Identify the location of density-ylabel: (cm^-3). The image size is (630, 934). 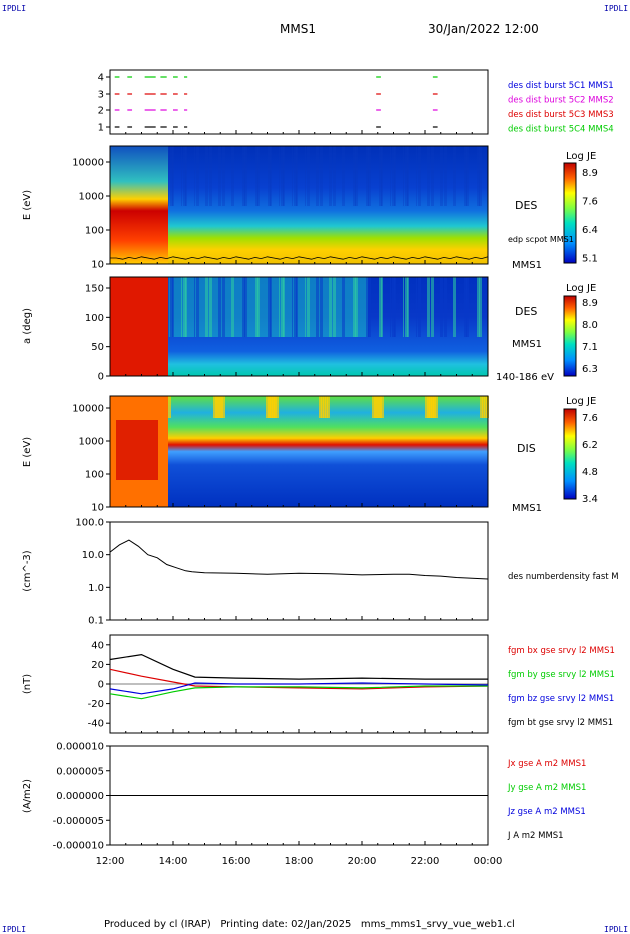
(27, 570).